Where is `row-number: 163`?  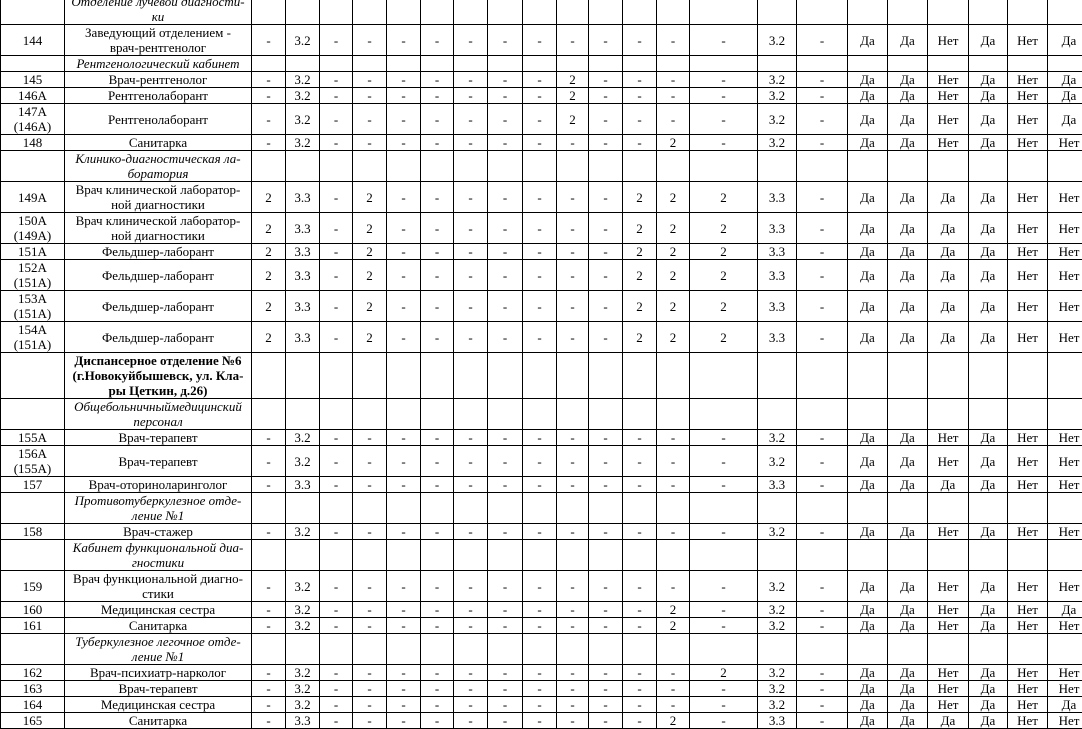 row-number: 163 is located at coordinates (33, 689).